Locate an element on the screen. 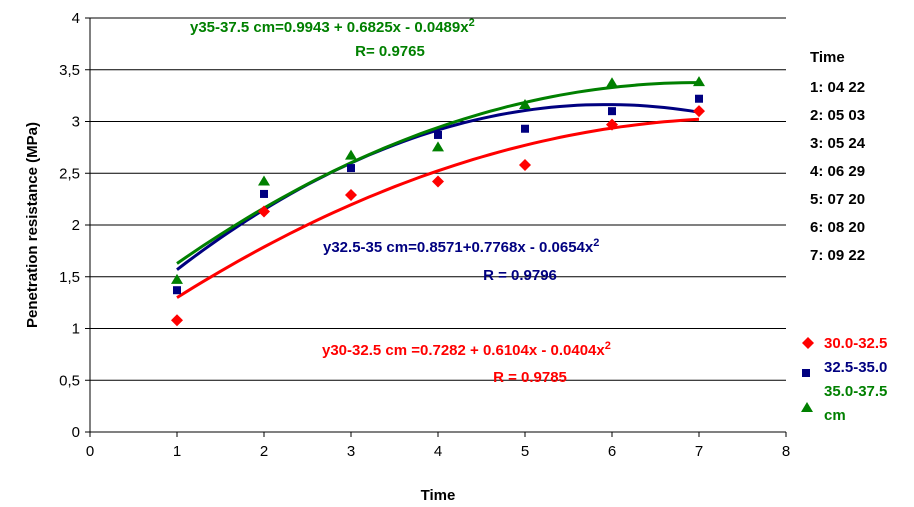  y-tick-label: 2 is located at coordinates (76, 225).